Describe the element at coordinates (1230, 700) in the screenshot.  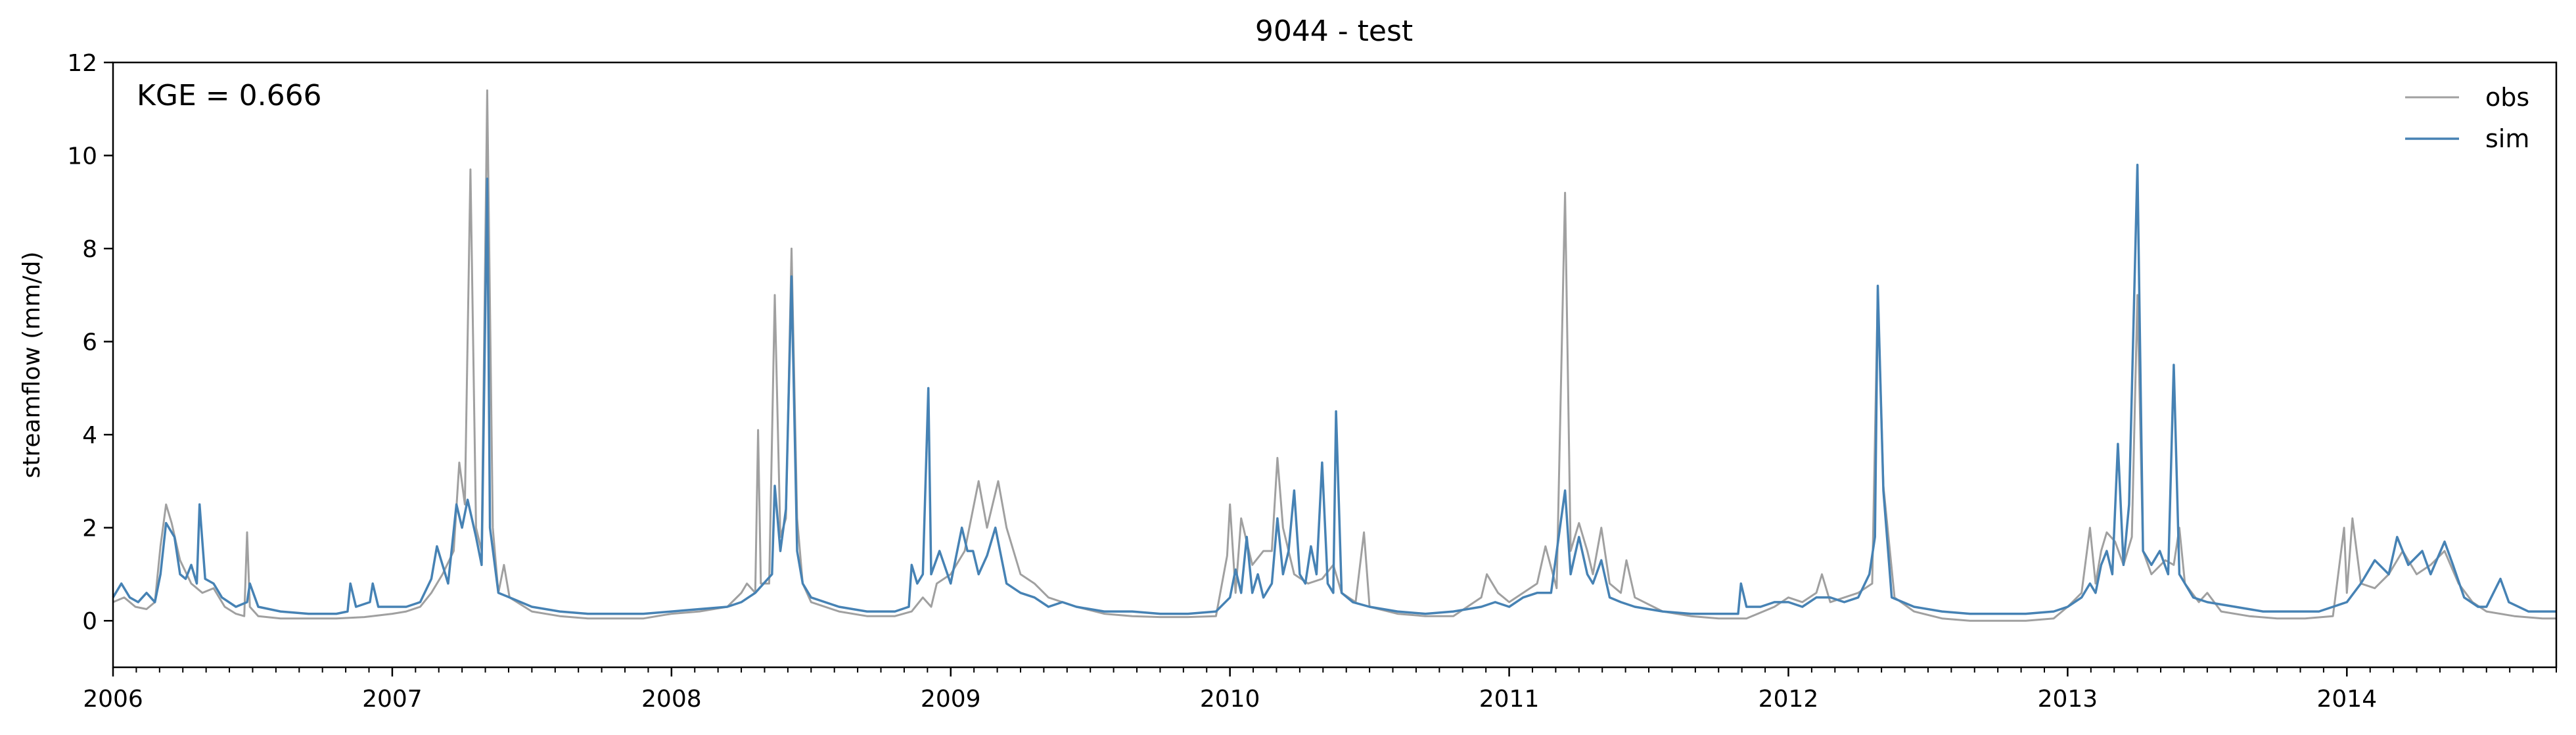
I see `x-tick-label: 2010` at that location.